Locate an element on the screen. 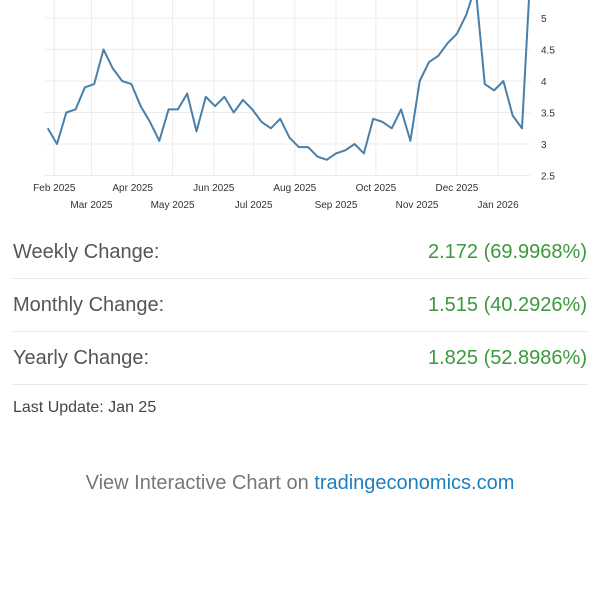 This screenshot has height=600, width=600. x-tick-label: Mar 2025 is located at coordinates (91, 205).